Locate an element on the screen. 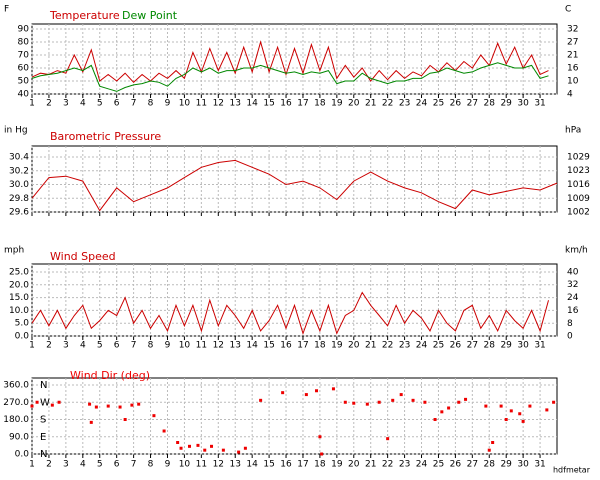 The height and width of the screenshot is (480, 600). direction-label: S is located at coordinates (43, 420).